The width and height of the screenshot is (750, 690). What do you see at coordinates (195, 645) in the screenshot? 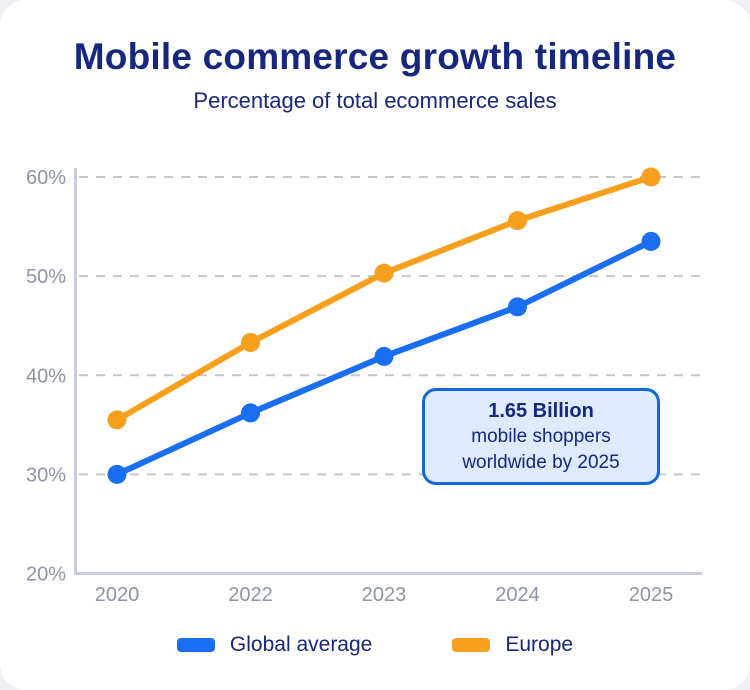
I see `legend-swatch-global-average` at bounding box center [195, 645].